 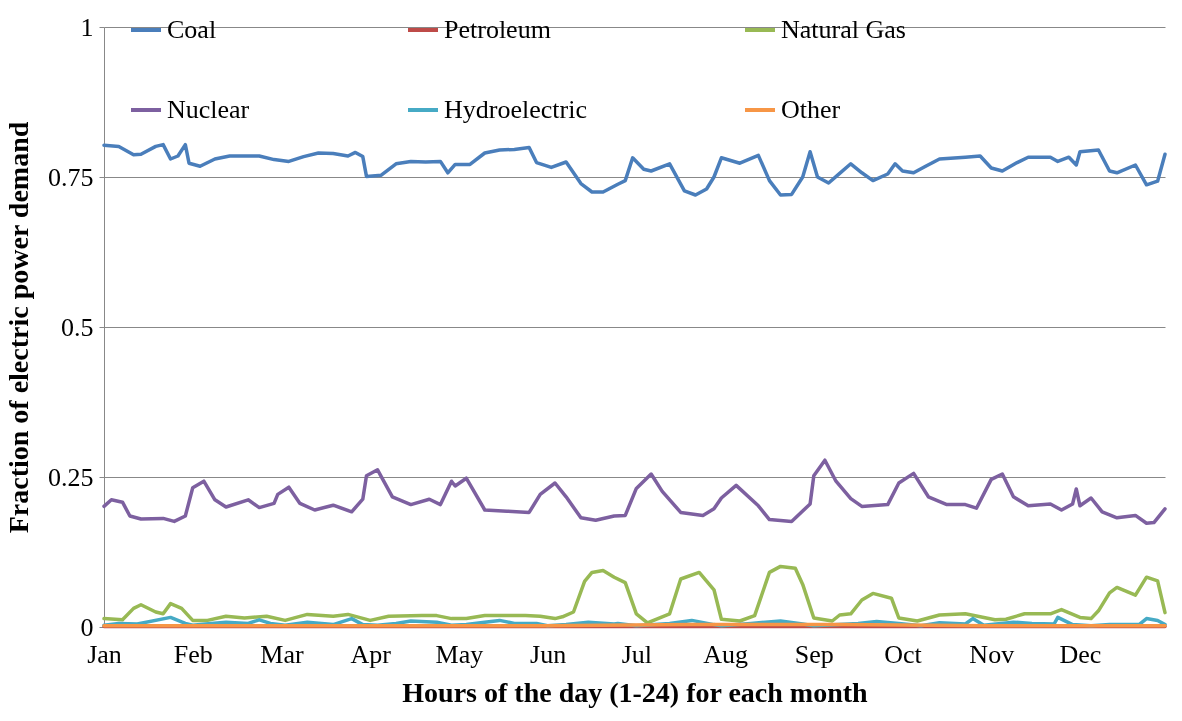 What do you see at coordinates (282, 654) in the screenshot?
I see `x-tick-label: Mar` at bounding box center [282, 654].